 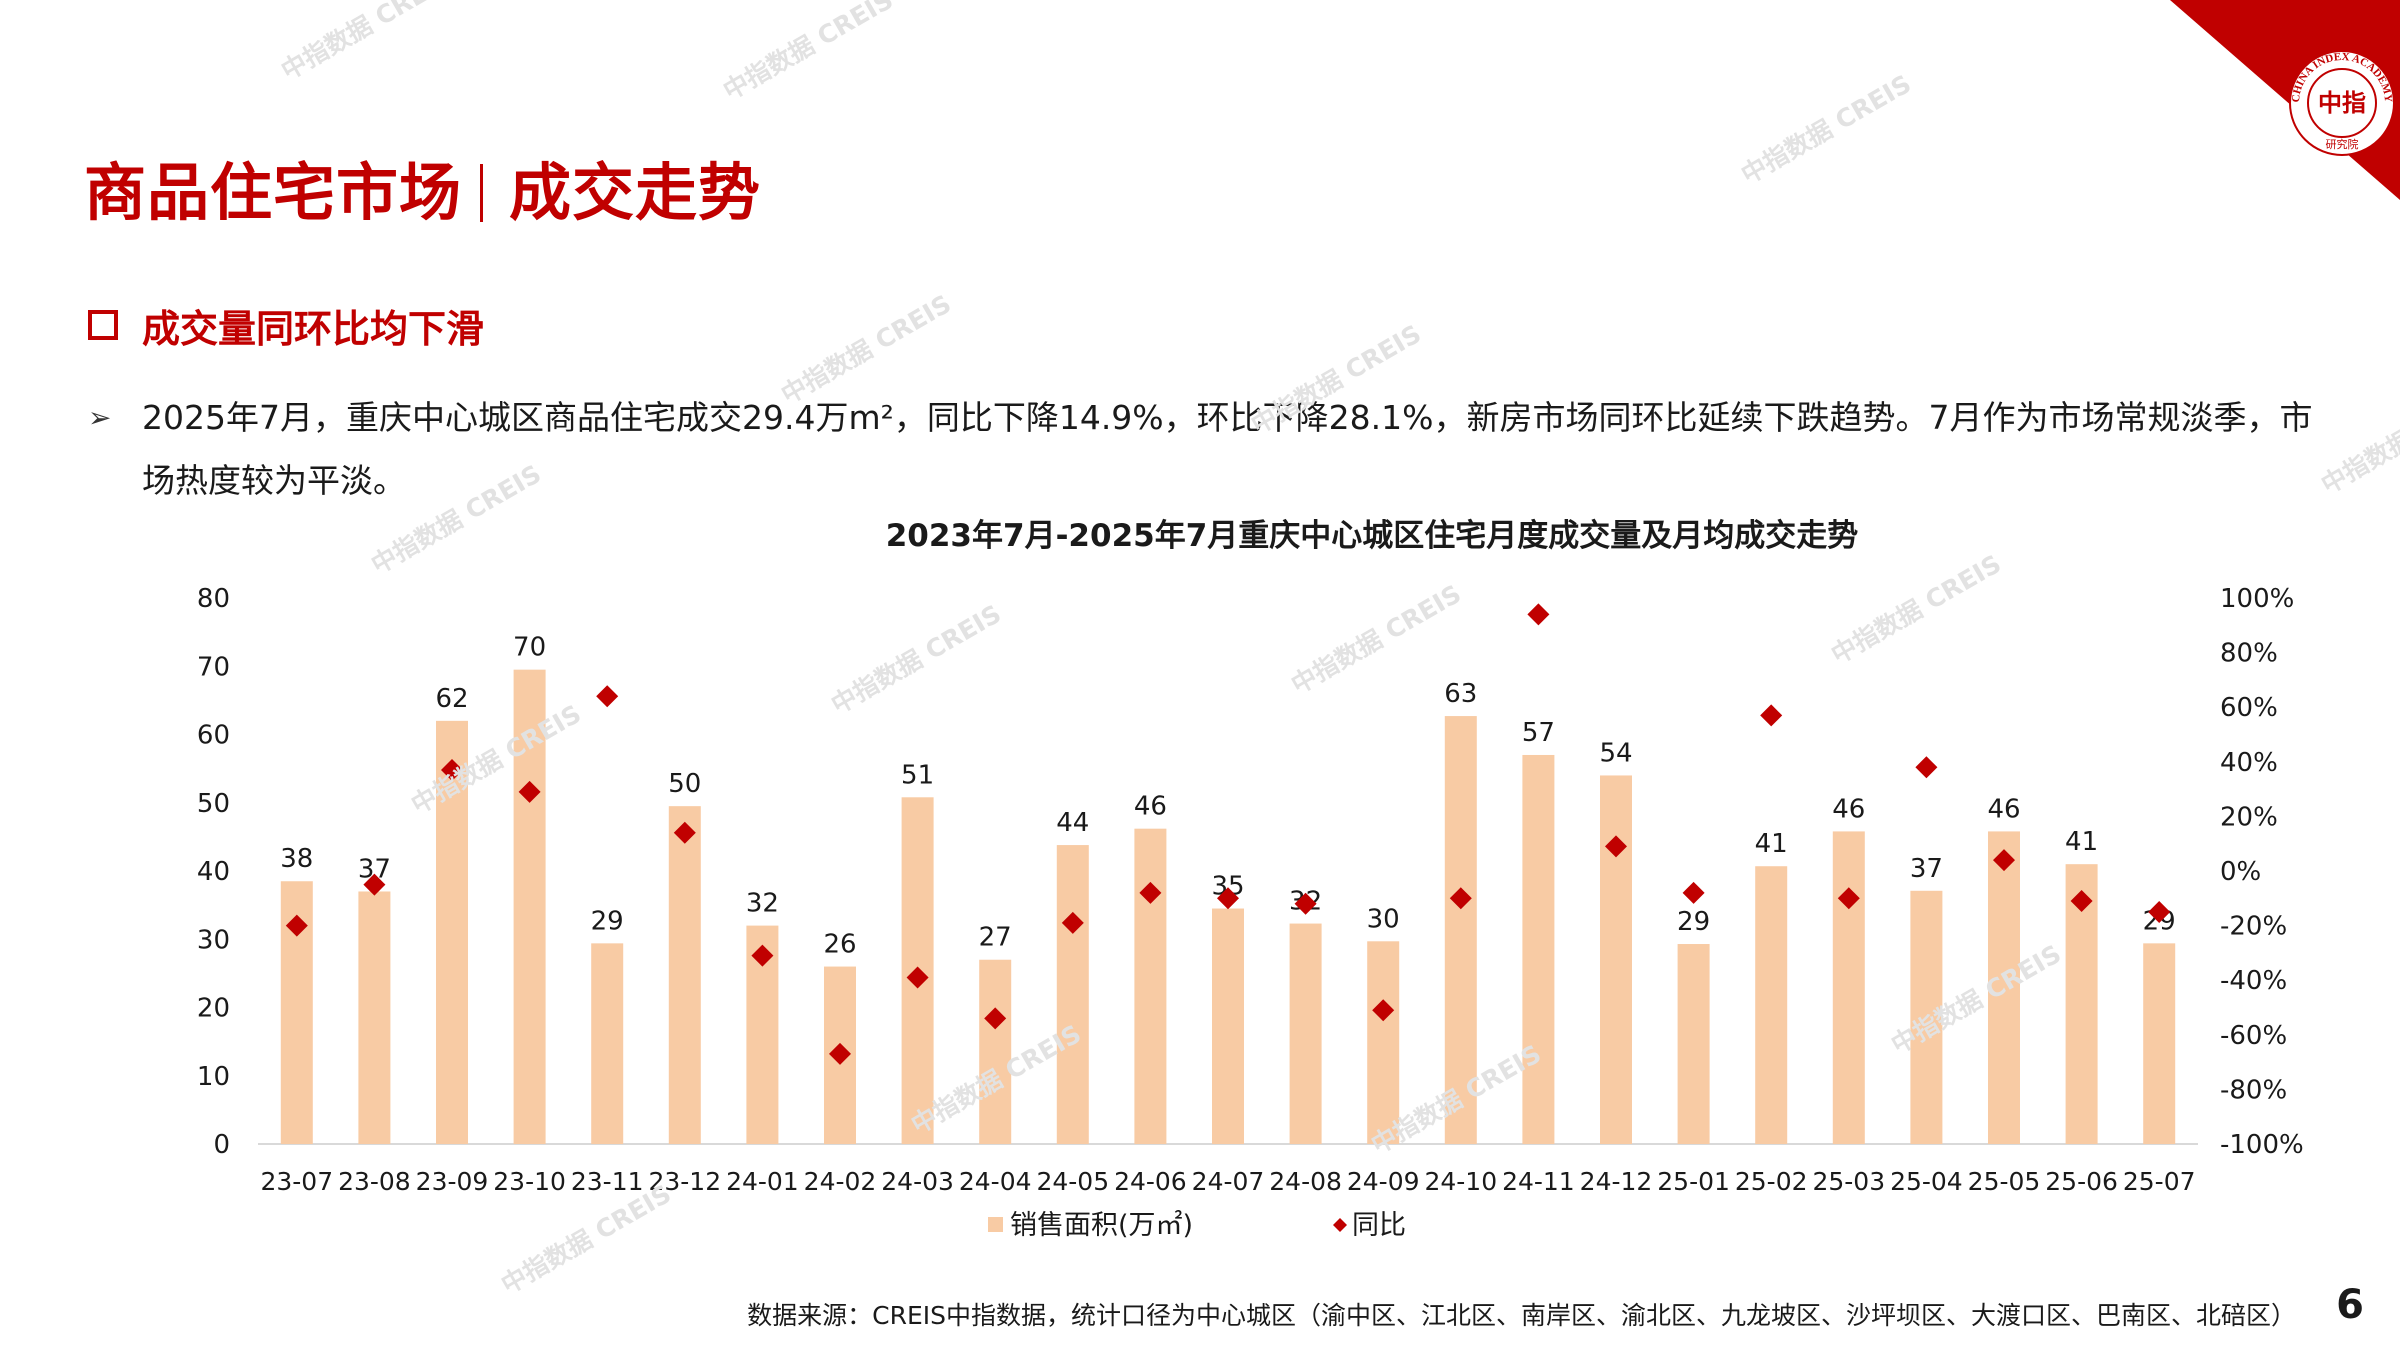 What do you see at coordinates (221, 1145) in the screenshot?
I see `left-tick-label: 0` at bounding box center [221, 1145].